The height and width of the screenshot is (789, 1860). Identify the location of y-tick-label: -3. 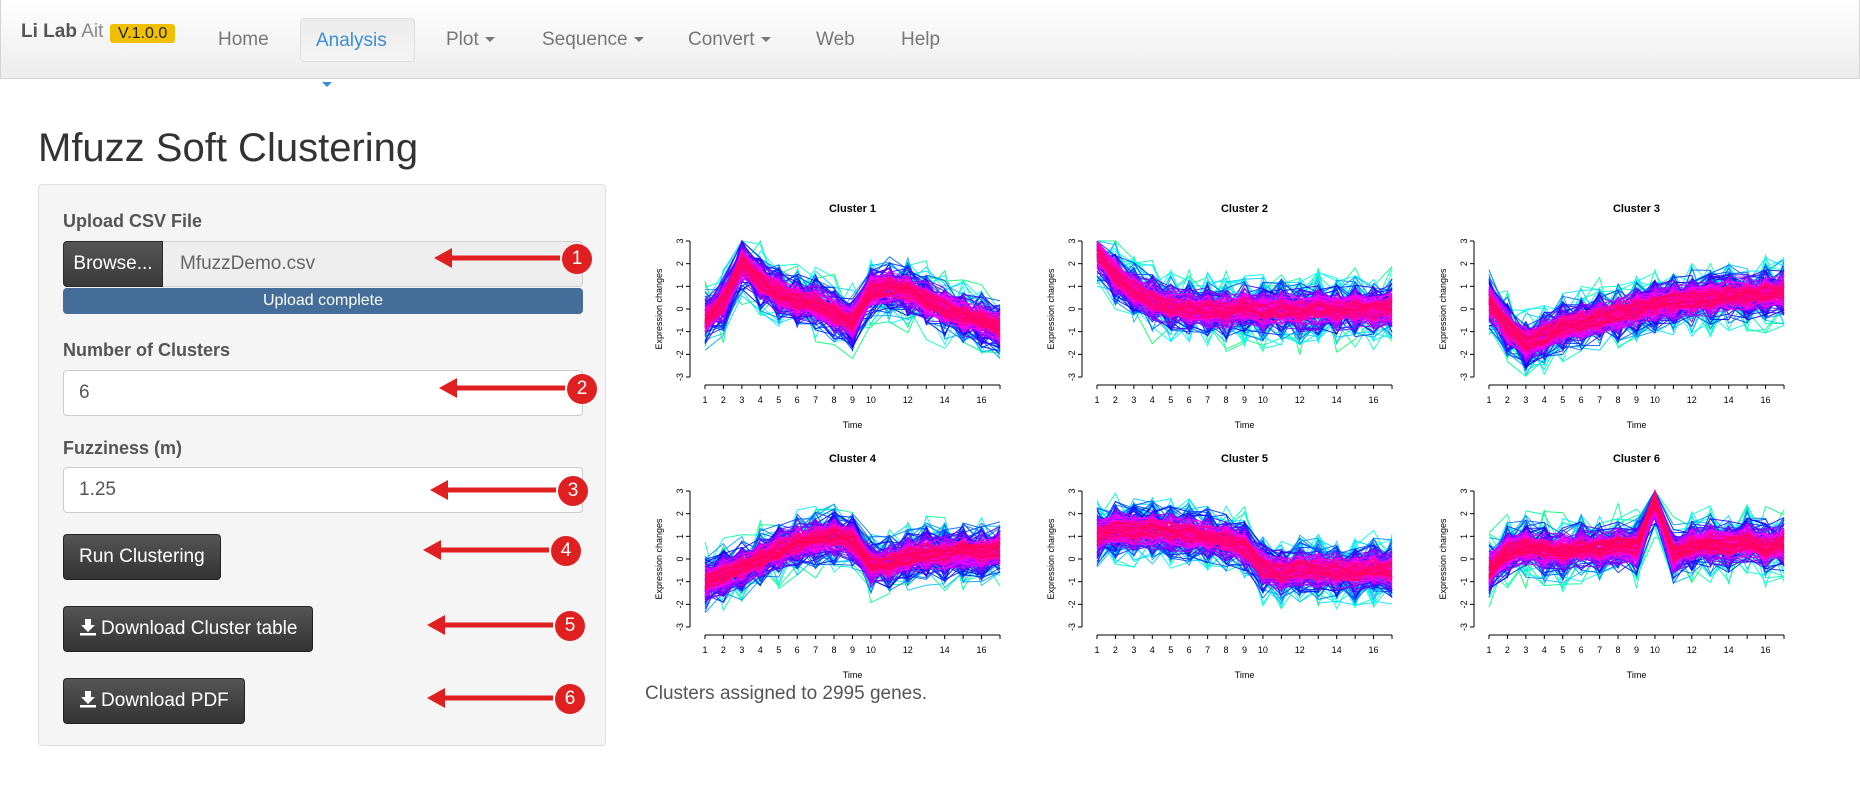
(1464, 627).